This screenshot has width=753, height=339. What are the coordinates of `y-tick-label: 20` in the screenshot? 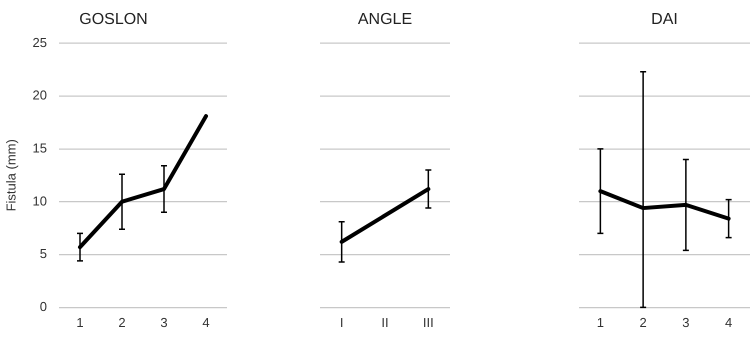 It's located at (39, 95).